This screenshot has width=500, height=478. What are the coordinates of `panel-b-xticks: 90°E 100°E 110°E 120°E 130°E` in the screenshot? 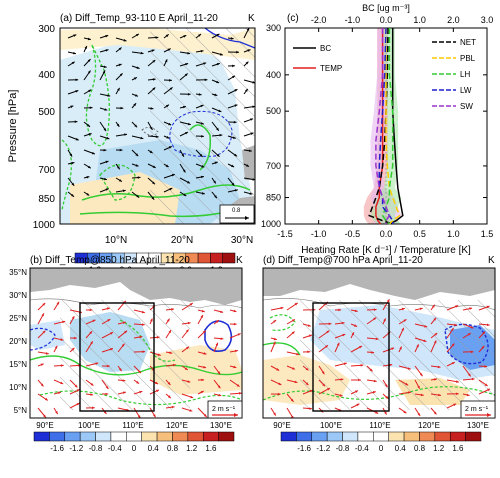 It's located at (134, 425).